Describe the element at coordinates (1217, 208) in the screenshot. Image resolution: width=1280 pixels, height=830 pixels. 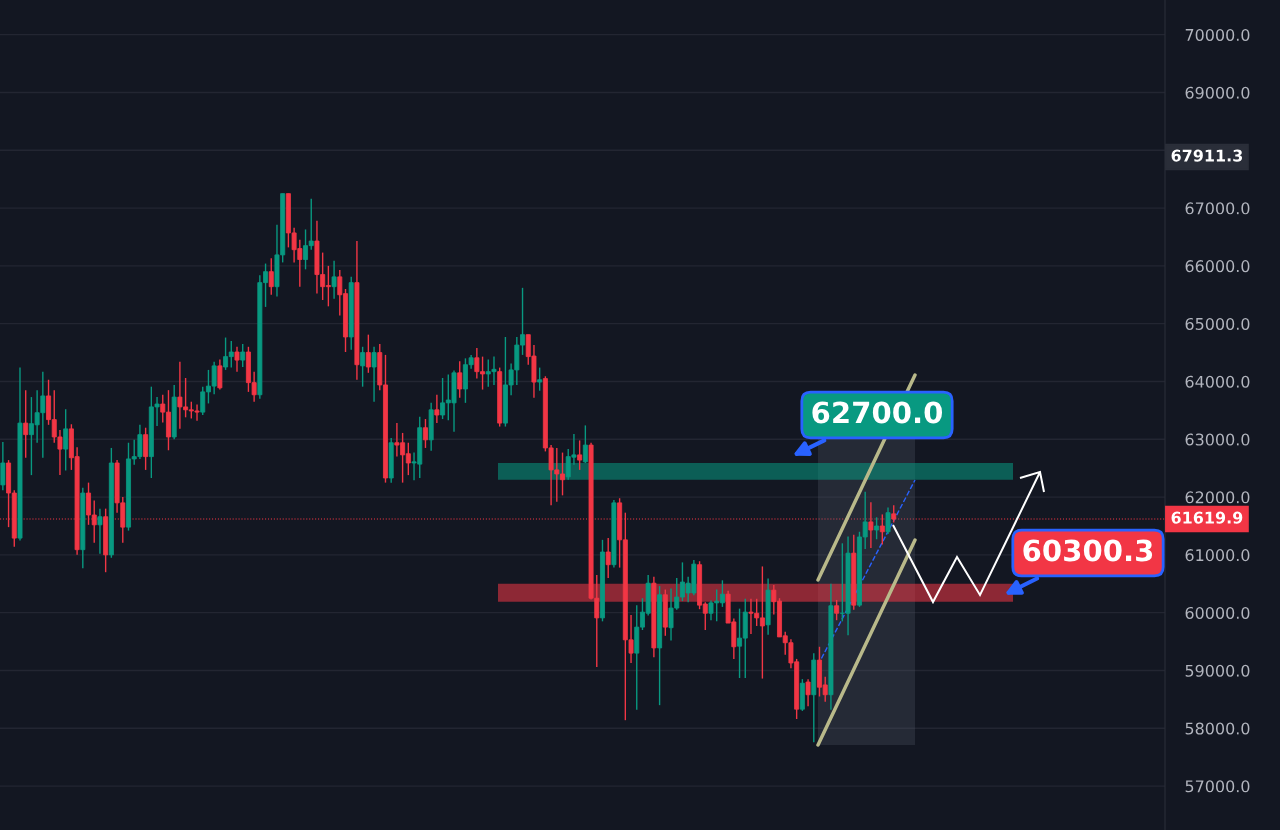
I see `y-tick-label: 67000.0` at that location.